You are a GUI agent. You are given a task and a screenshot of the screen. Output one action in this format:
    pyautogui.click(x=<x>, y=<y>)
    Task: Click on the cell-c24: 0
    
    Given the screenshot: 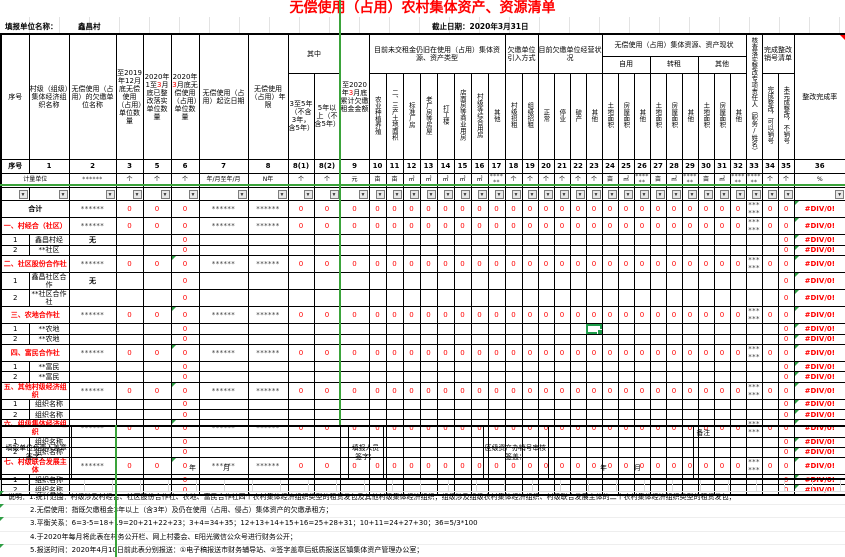 What is the action you would take?
    pyautogui.click(x=610, y=209)
    